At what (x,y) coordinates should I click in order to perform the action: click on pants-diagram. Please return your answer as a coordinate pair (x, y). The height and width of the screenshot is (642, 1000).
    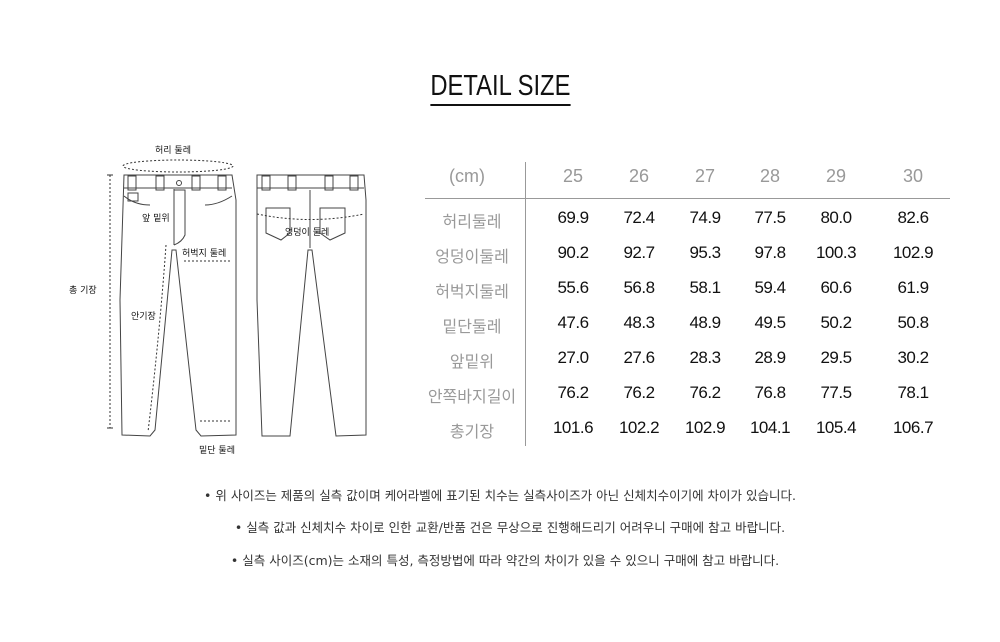
    Looking at the image, I should click on (237, 298).